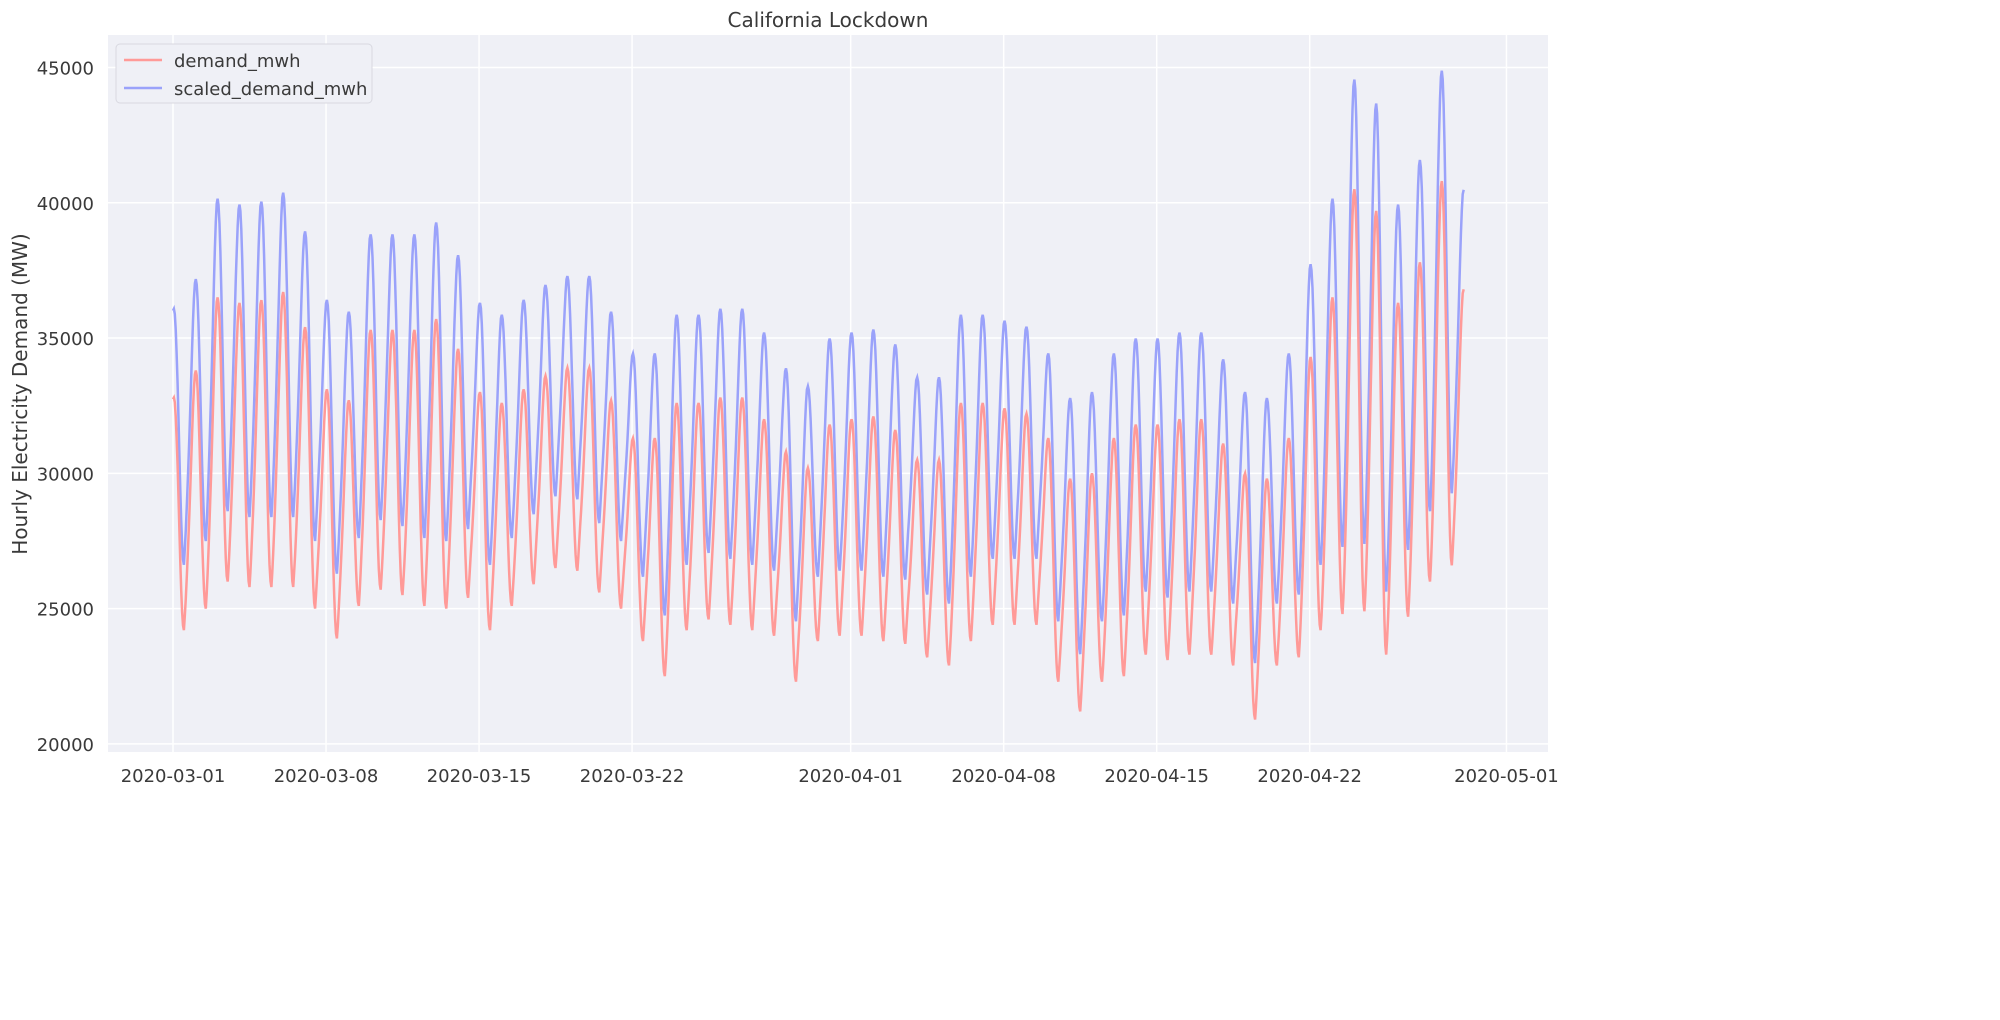 The image size is (2000, 1020). I want to click on chart-title: California Lockdown, so click(828, 20).